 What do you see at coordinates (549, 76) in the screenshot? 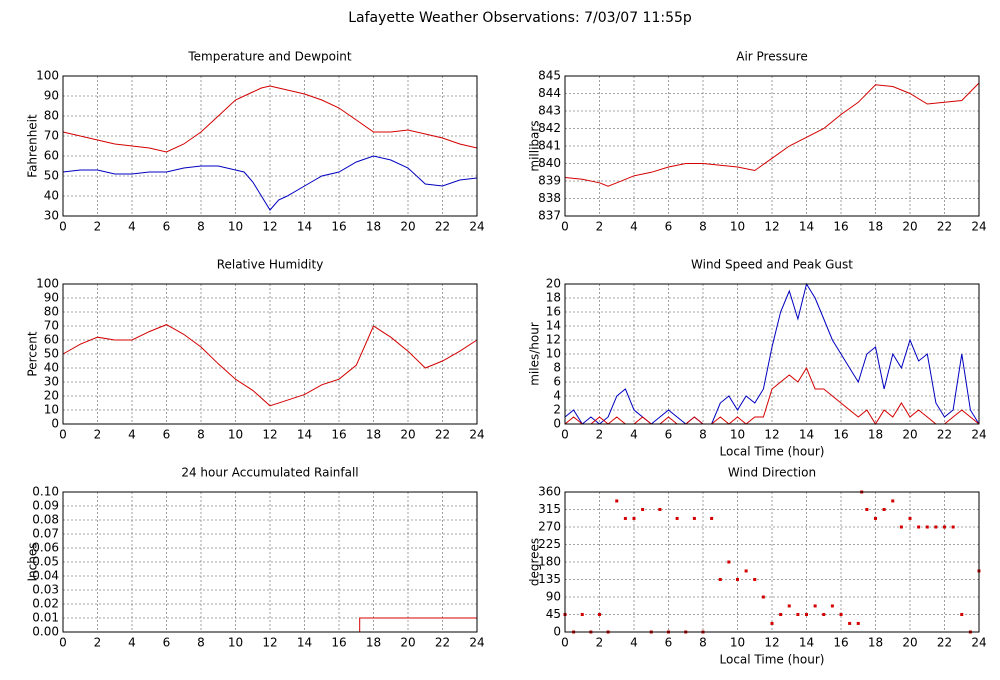
I see `y-tick-label: 845` at bounding box center [549, 76].